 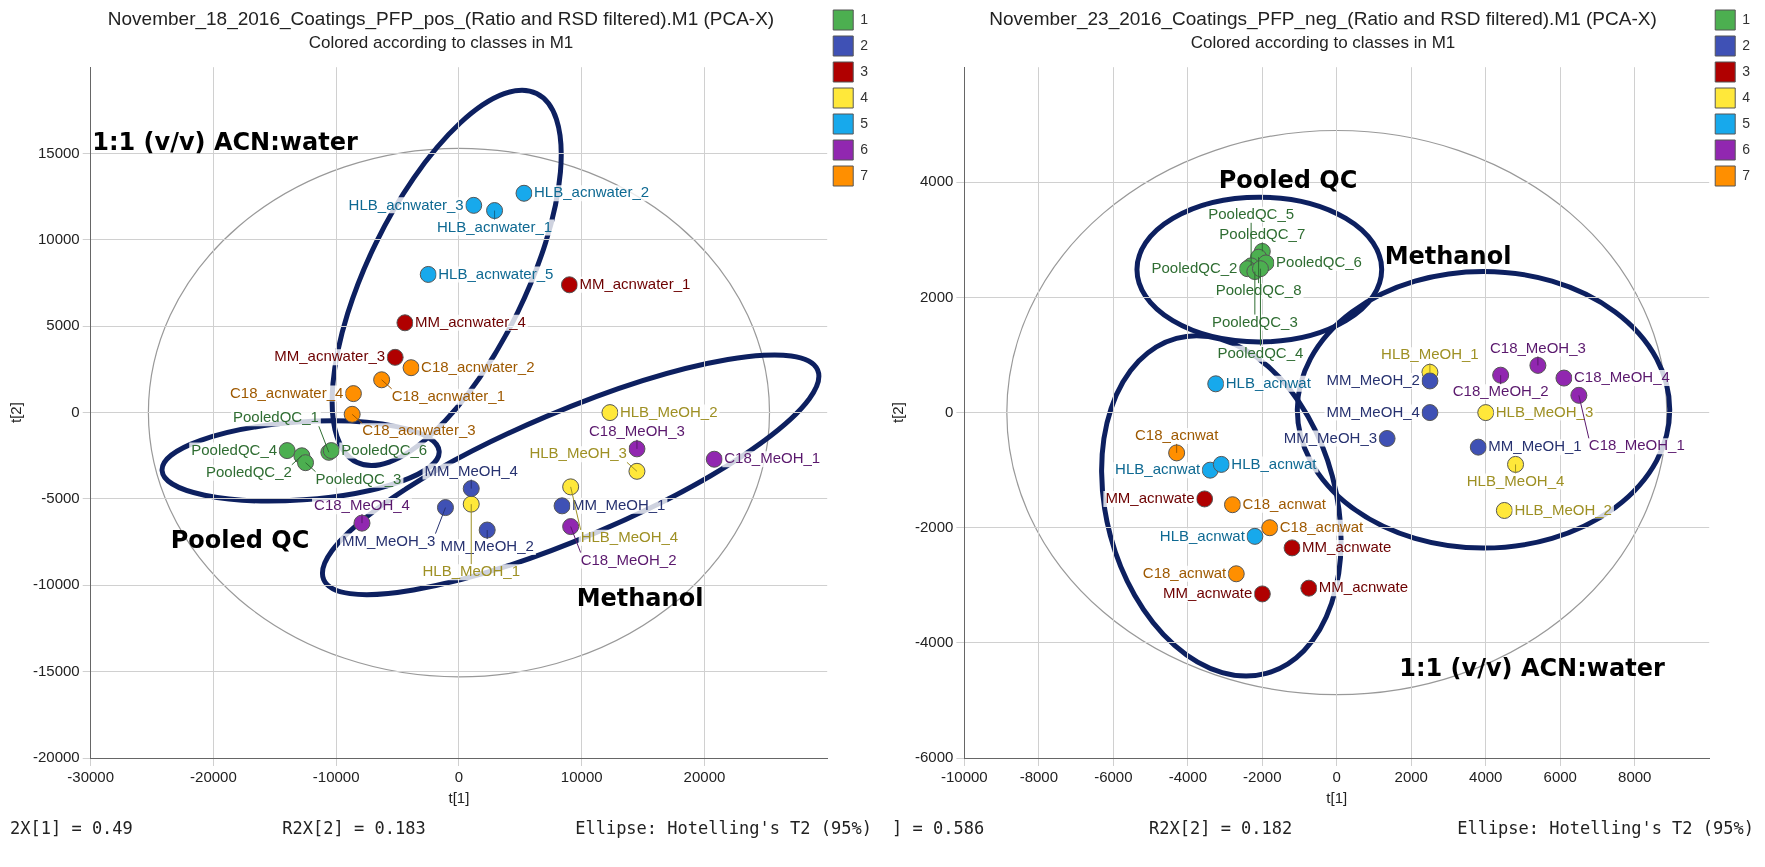 I want to click on annotation: C18_acnwater_2, so click(x=478, y=366).